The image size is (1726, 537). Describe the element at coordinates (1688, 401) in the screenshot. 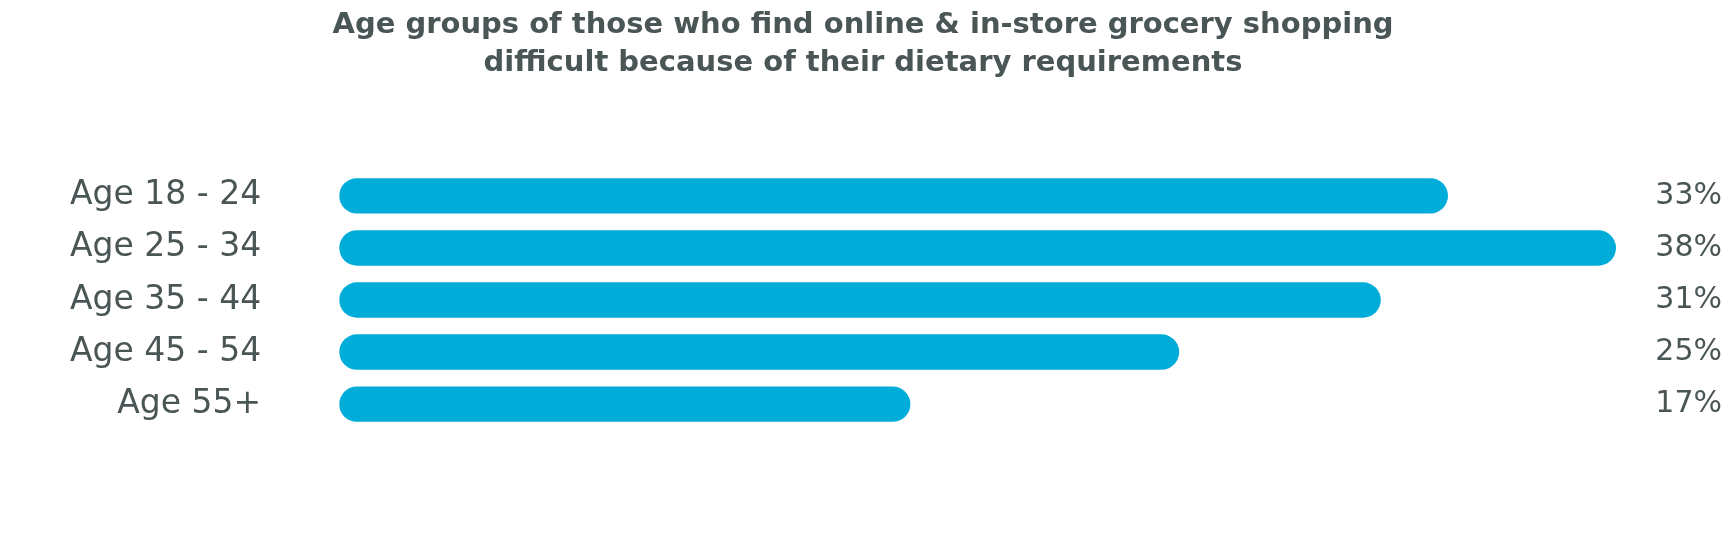

I see `data-label: 17%` at that location.